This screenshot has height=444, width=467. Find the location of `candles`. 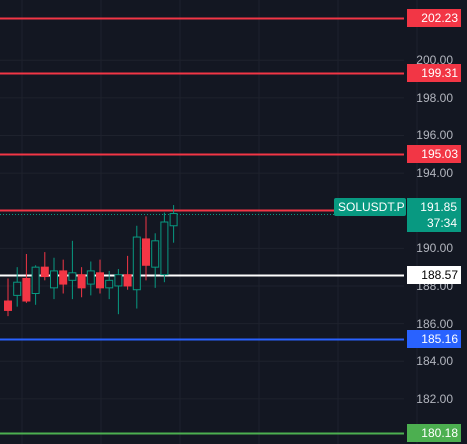

candles is located at coordinates (91, 261).